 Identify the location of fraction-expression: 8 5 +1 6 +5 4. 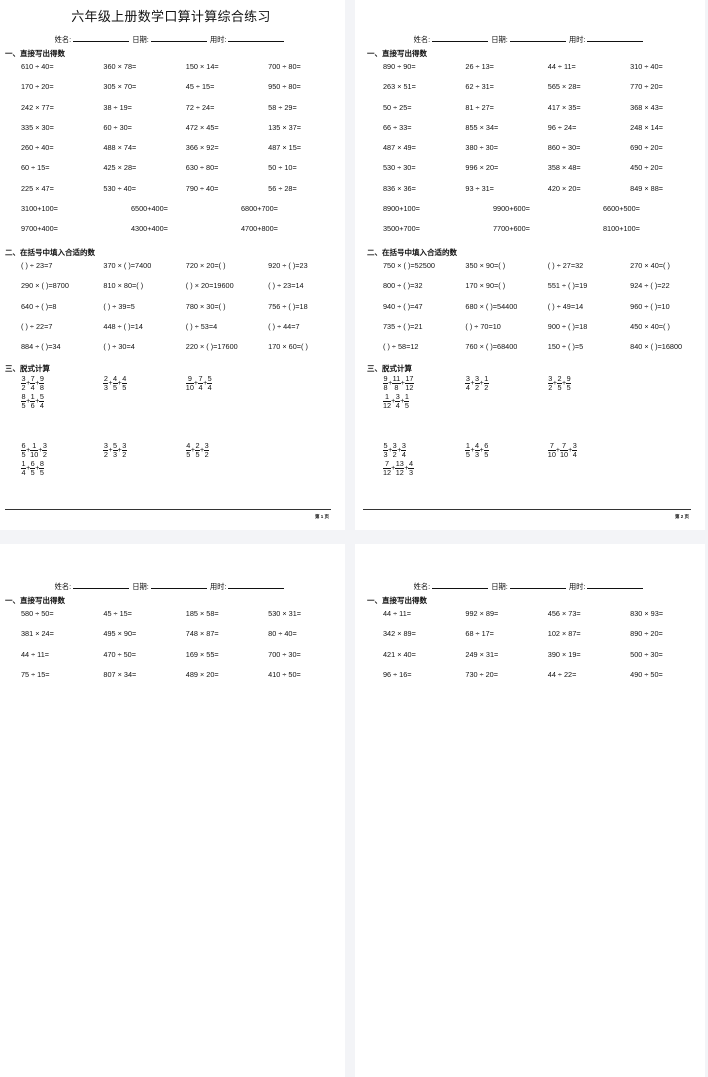
(62, 401).